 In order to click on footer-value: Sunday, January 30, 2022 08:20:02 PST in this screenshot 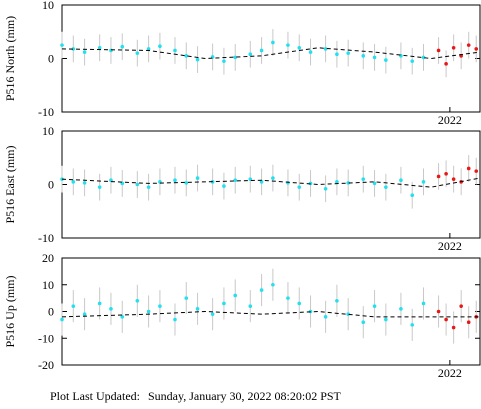, I will do `click(245, 396)`.